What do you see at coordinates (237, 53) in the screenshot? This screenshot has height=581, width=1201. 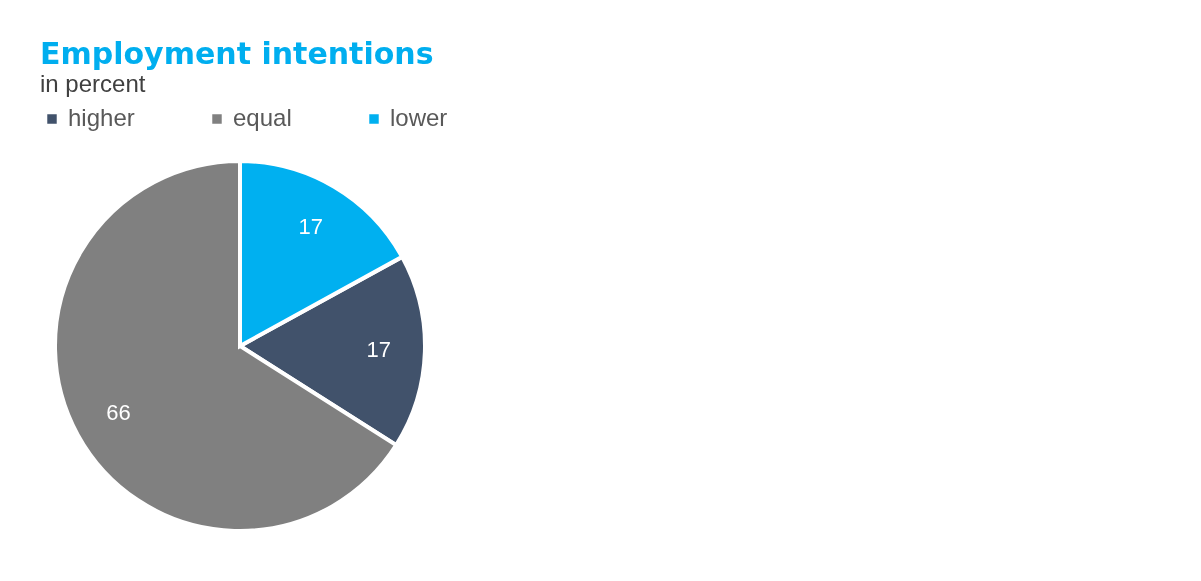 I see `chart-title: Employment intentions` at bounding box center [237, 53].